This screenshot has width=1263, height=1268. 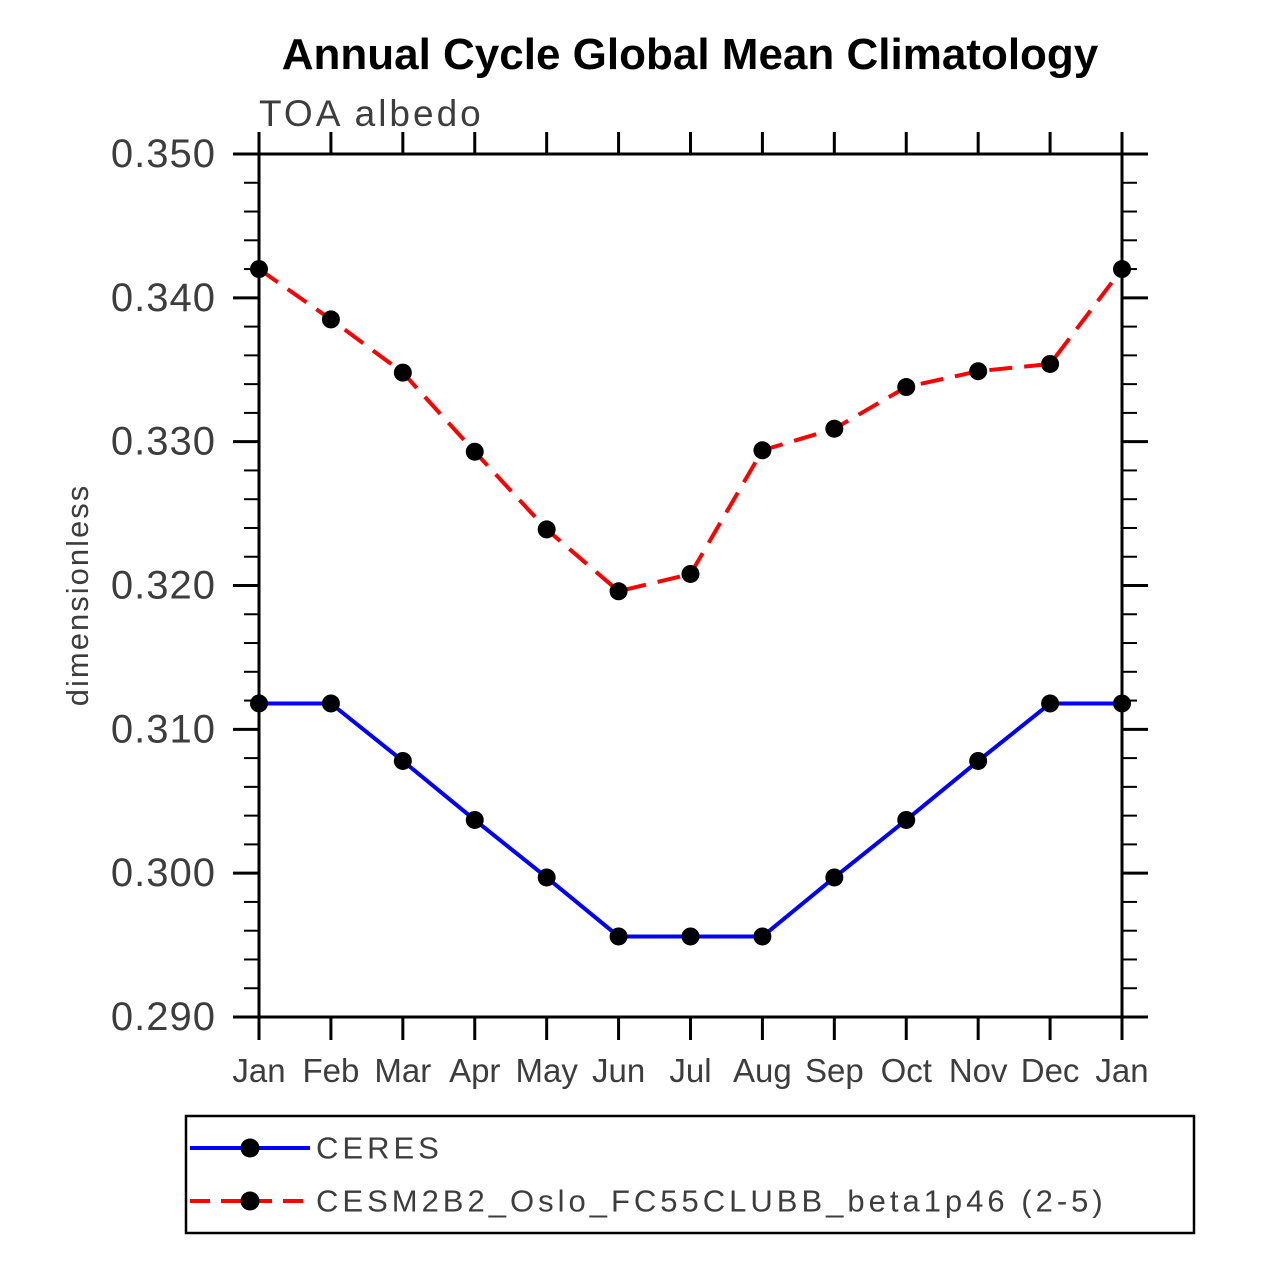 What do you see at coordinates (690, 1070) in the screenshot?
I see `x-tick-label: Jul` at bounding box center [690, 1070].